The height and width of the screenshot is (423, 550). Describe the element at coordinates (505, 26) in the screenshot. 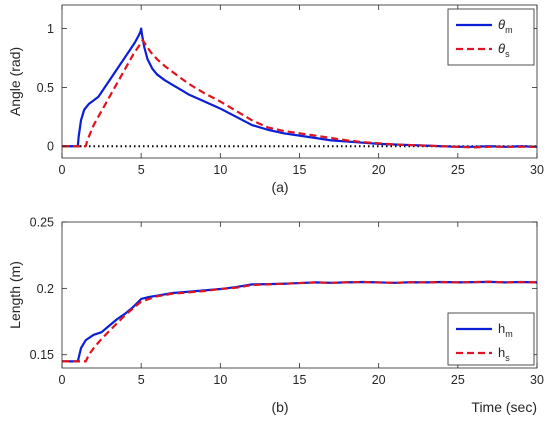

I see `legend-label: θm` at that location.